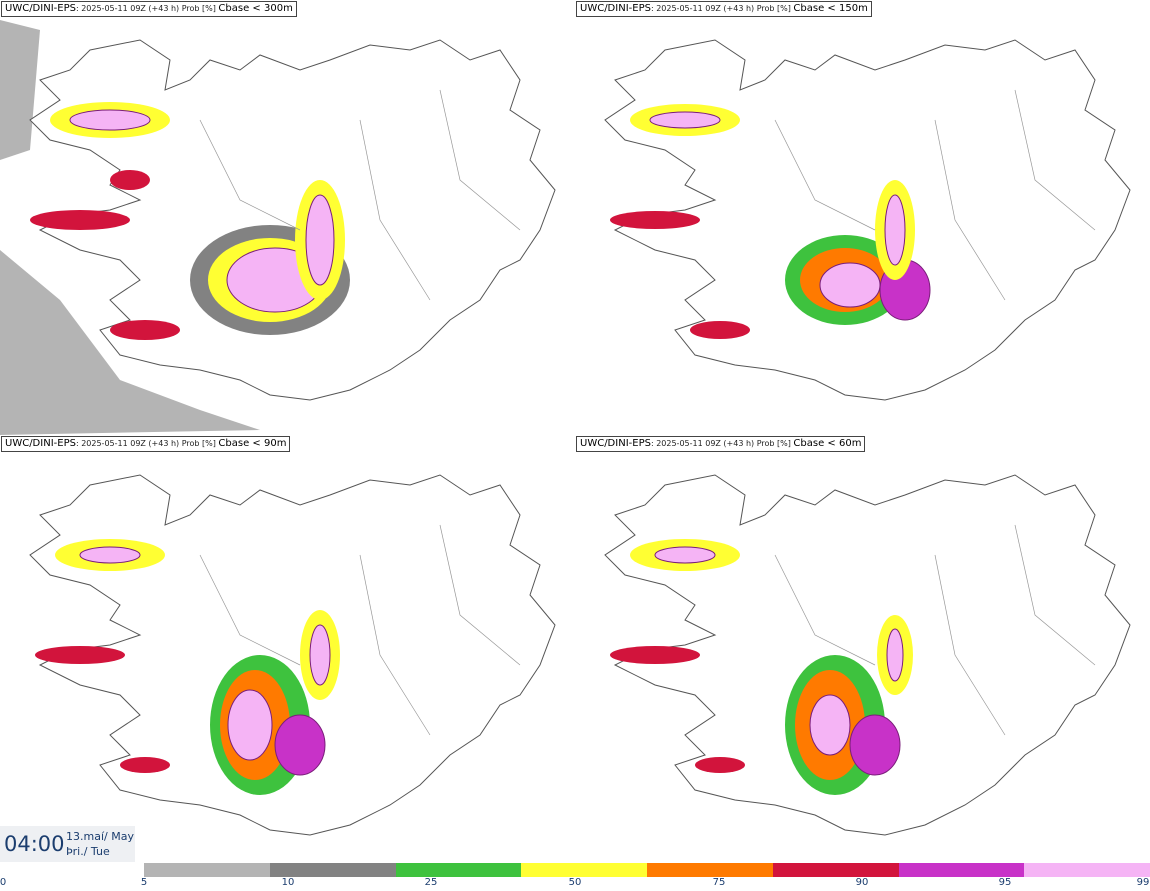 The width and height of the screenshot is (1150, 891). I want to click on legend-tick-label: 75, so click(719, 882).